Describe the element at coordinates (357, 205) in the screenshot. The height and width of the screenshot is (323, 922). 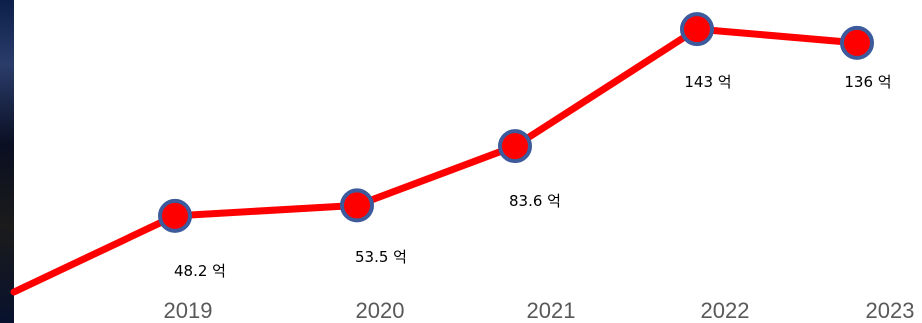
I see `data-point-2020` at that location.